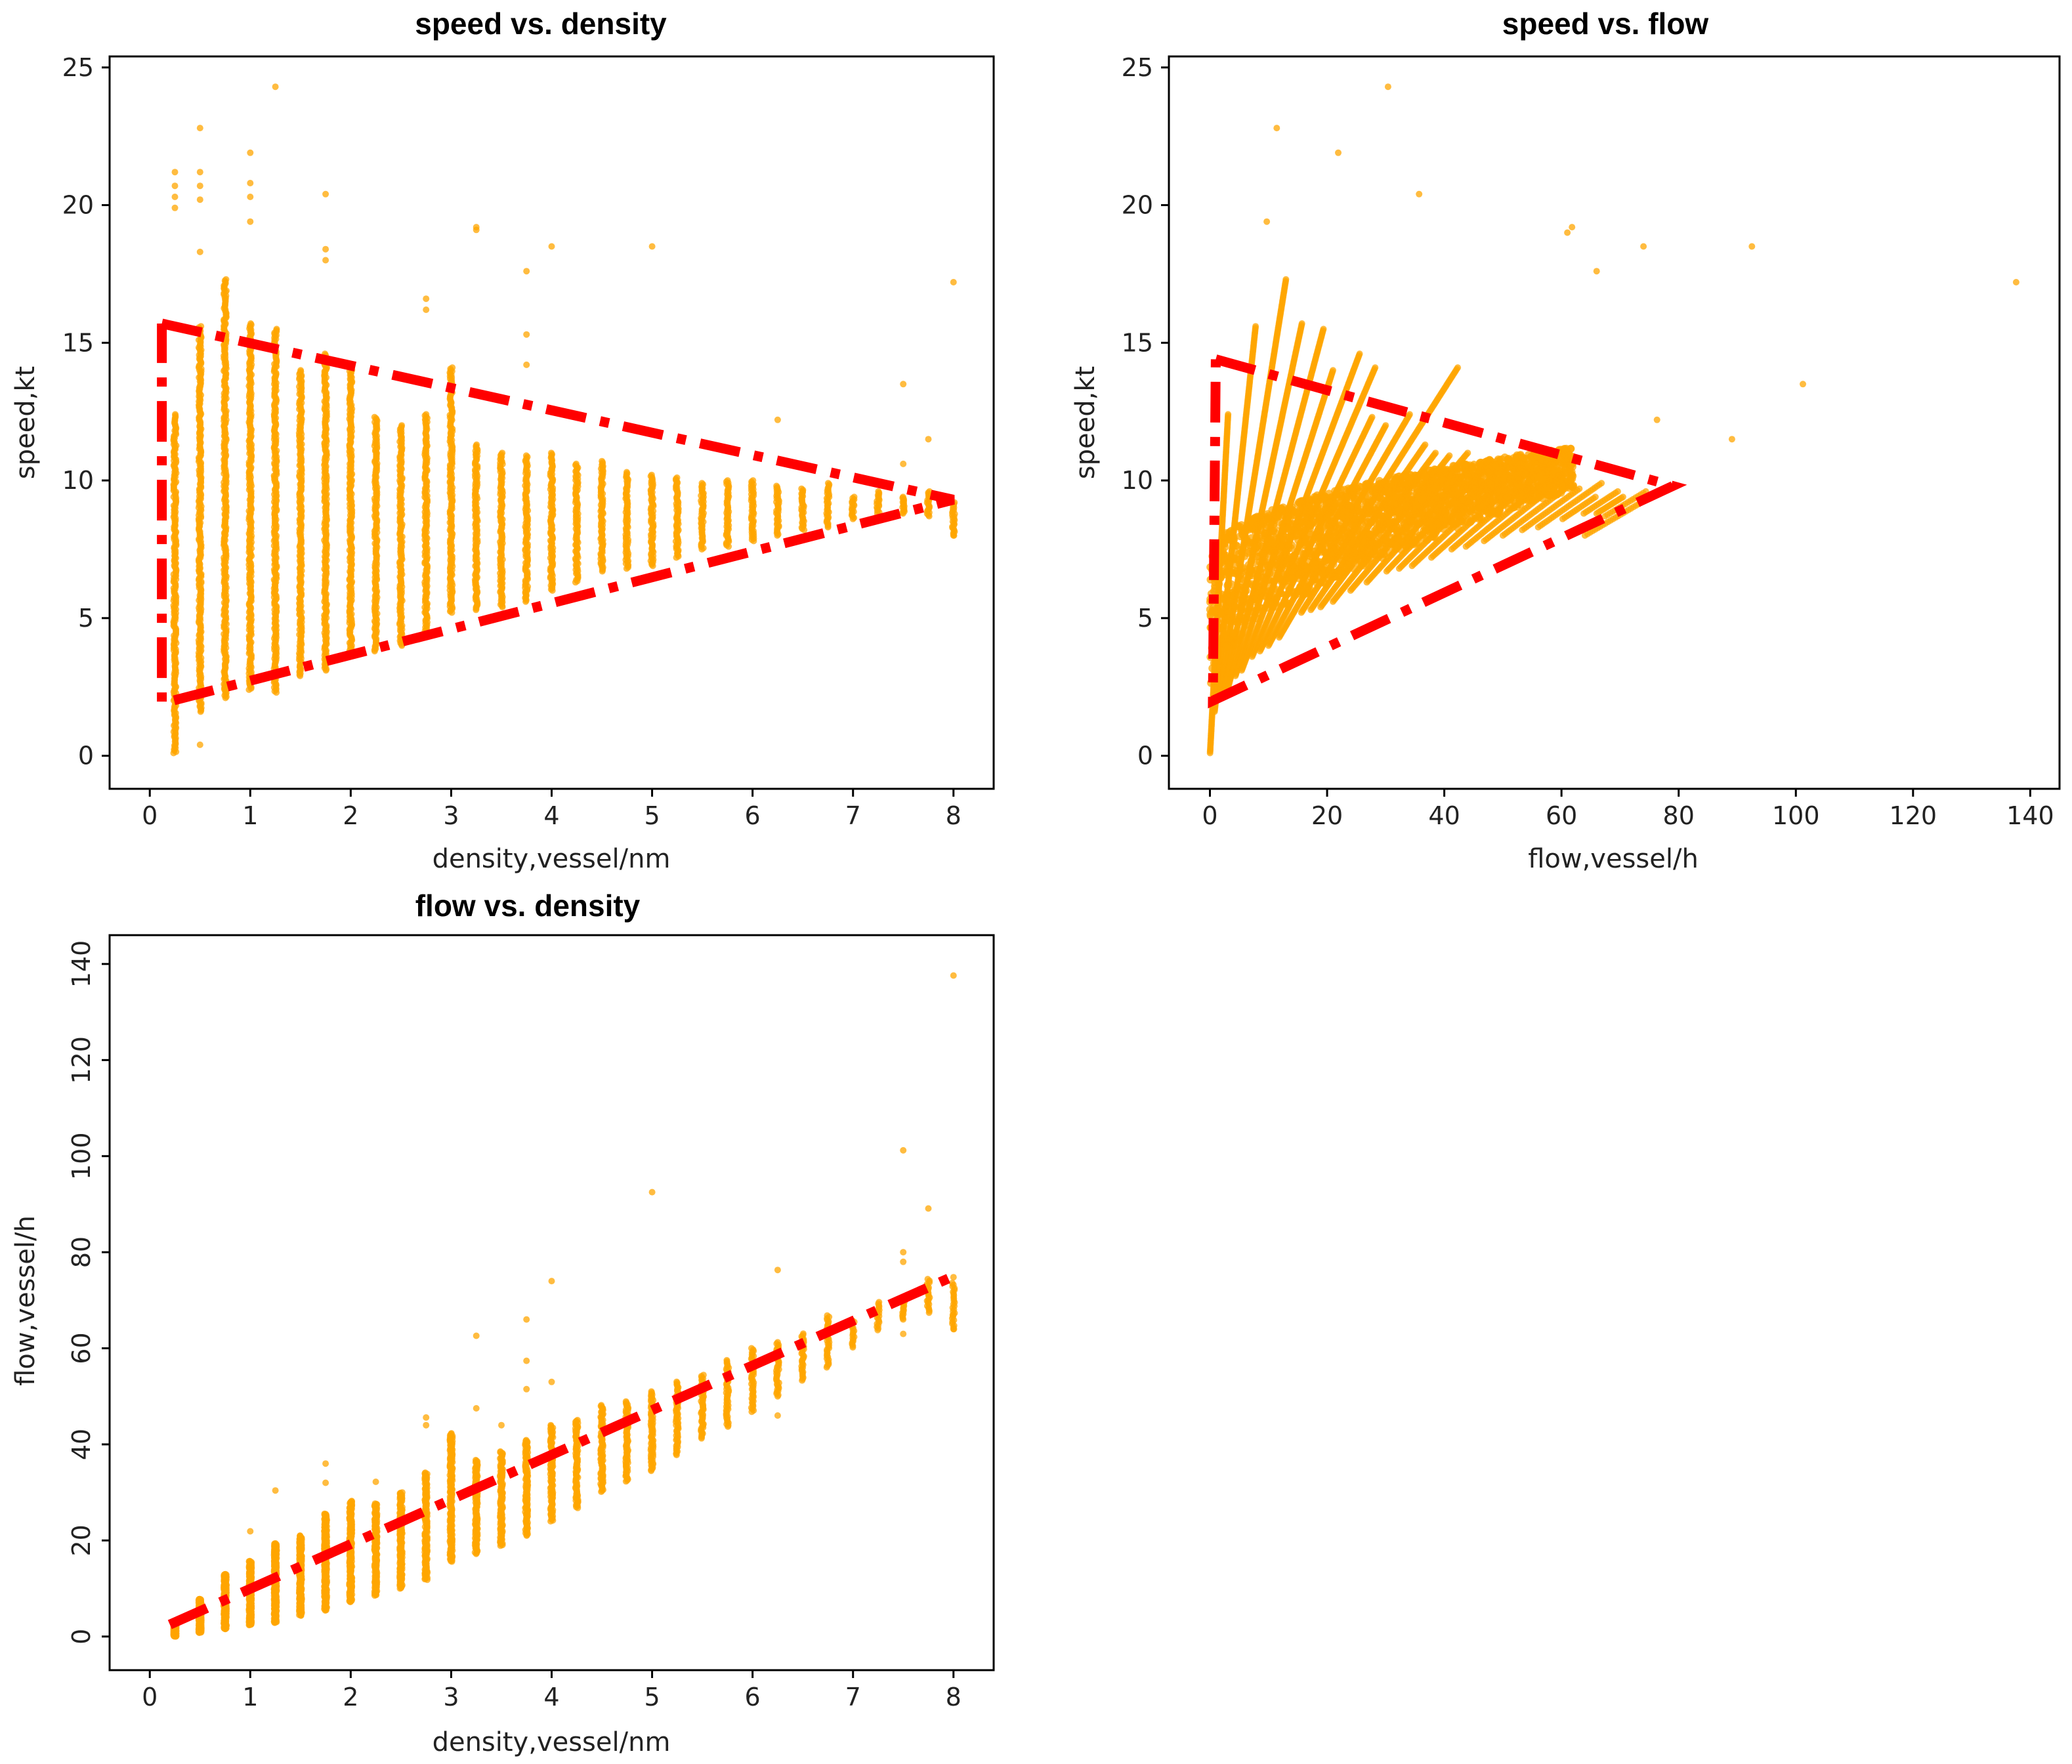  What do you see at coordinates (86, 756) in the screenshot?
I see `y-tick-label: 0` at bounding box center [86, 756].